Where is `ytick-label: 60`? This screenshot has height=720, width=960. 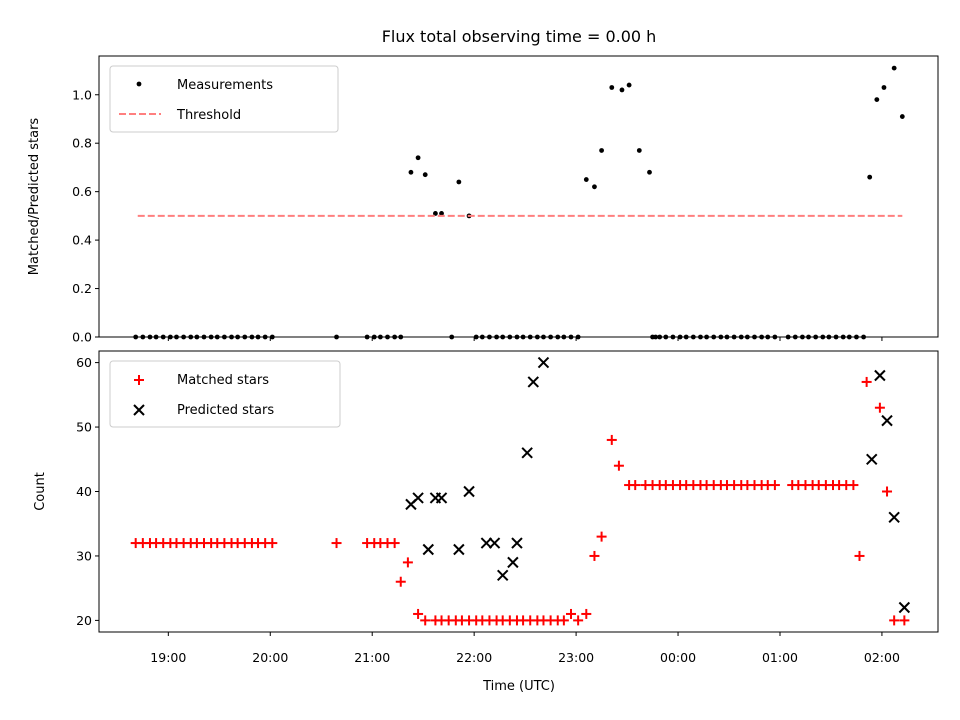
ytick-label: 60 is located at coordinates (84, 362).